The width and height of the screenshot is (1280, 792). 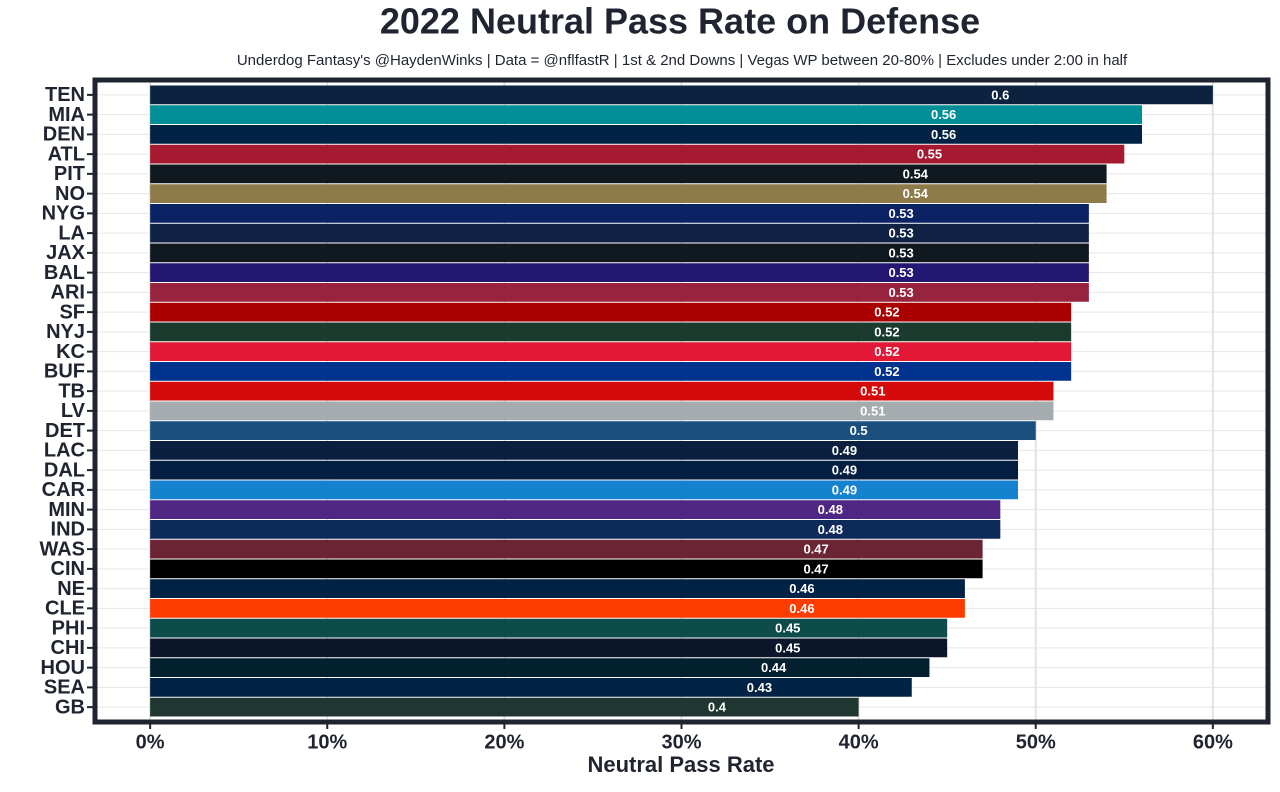 What do you see at coordinates (680, 764) in the screenshot?
I see `x-axis-label: Neutral Pass Rate` at bounding box center [680, 764].